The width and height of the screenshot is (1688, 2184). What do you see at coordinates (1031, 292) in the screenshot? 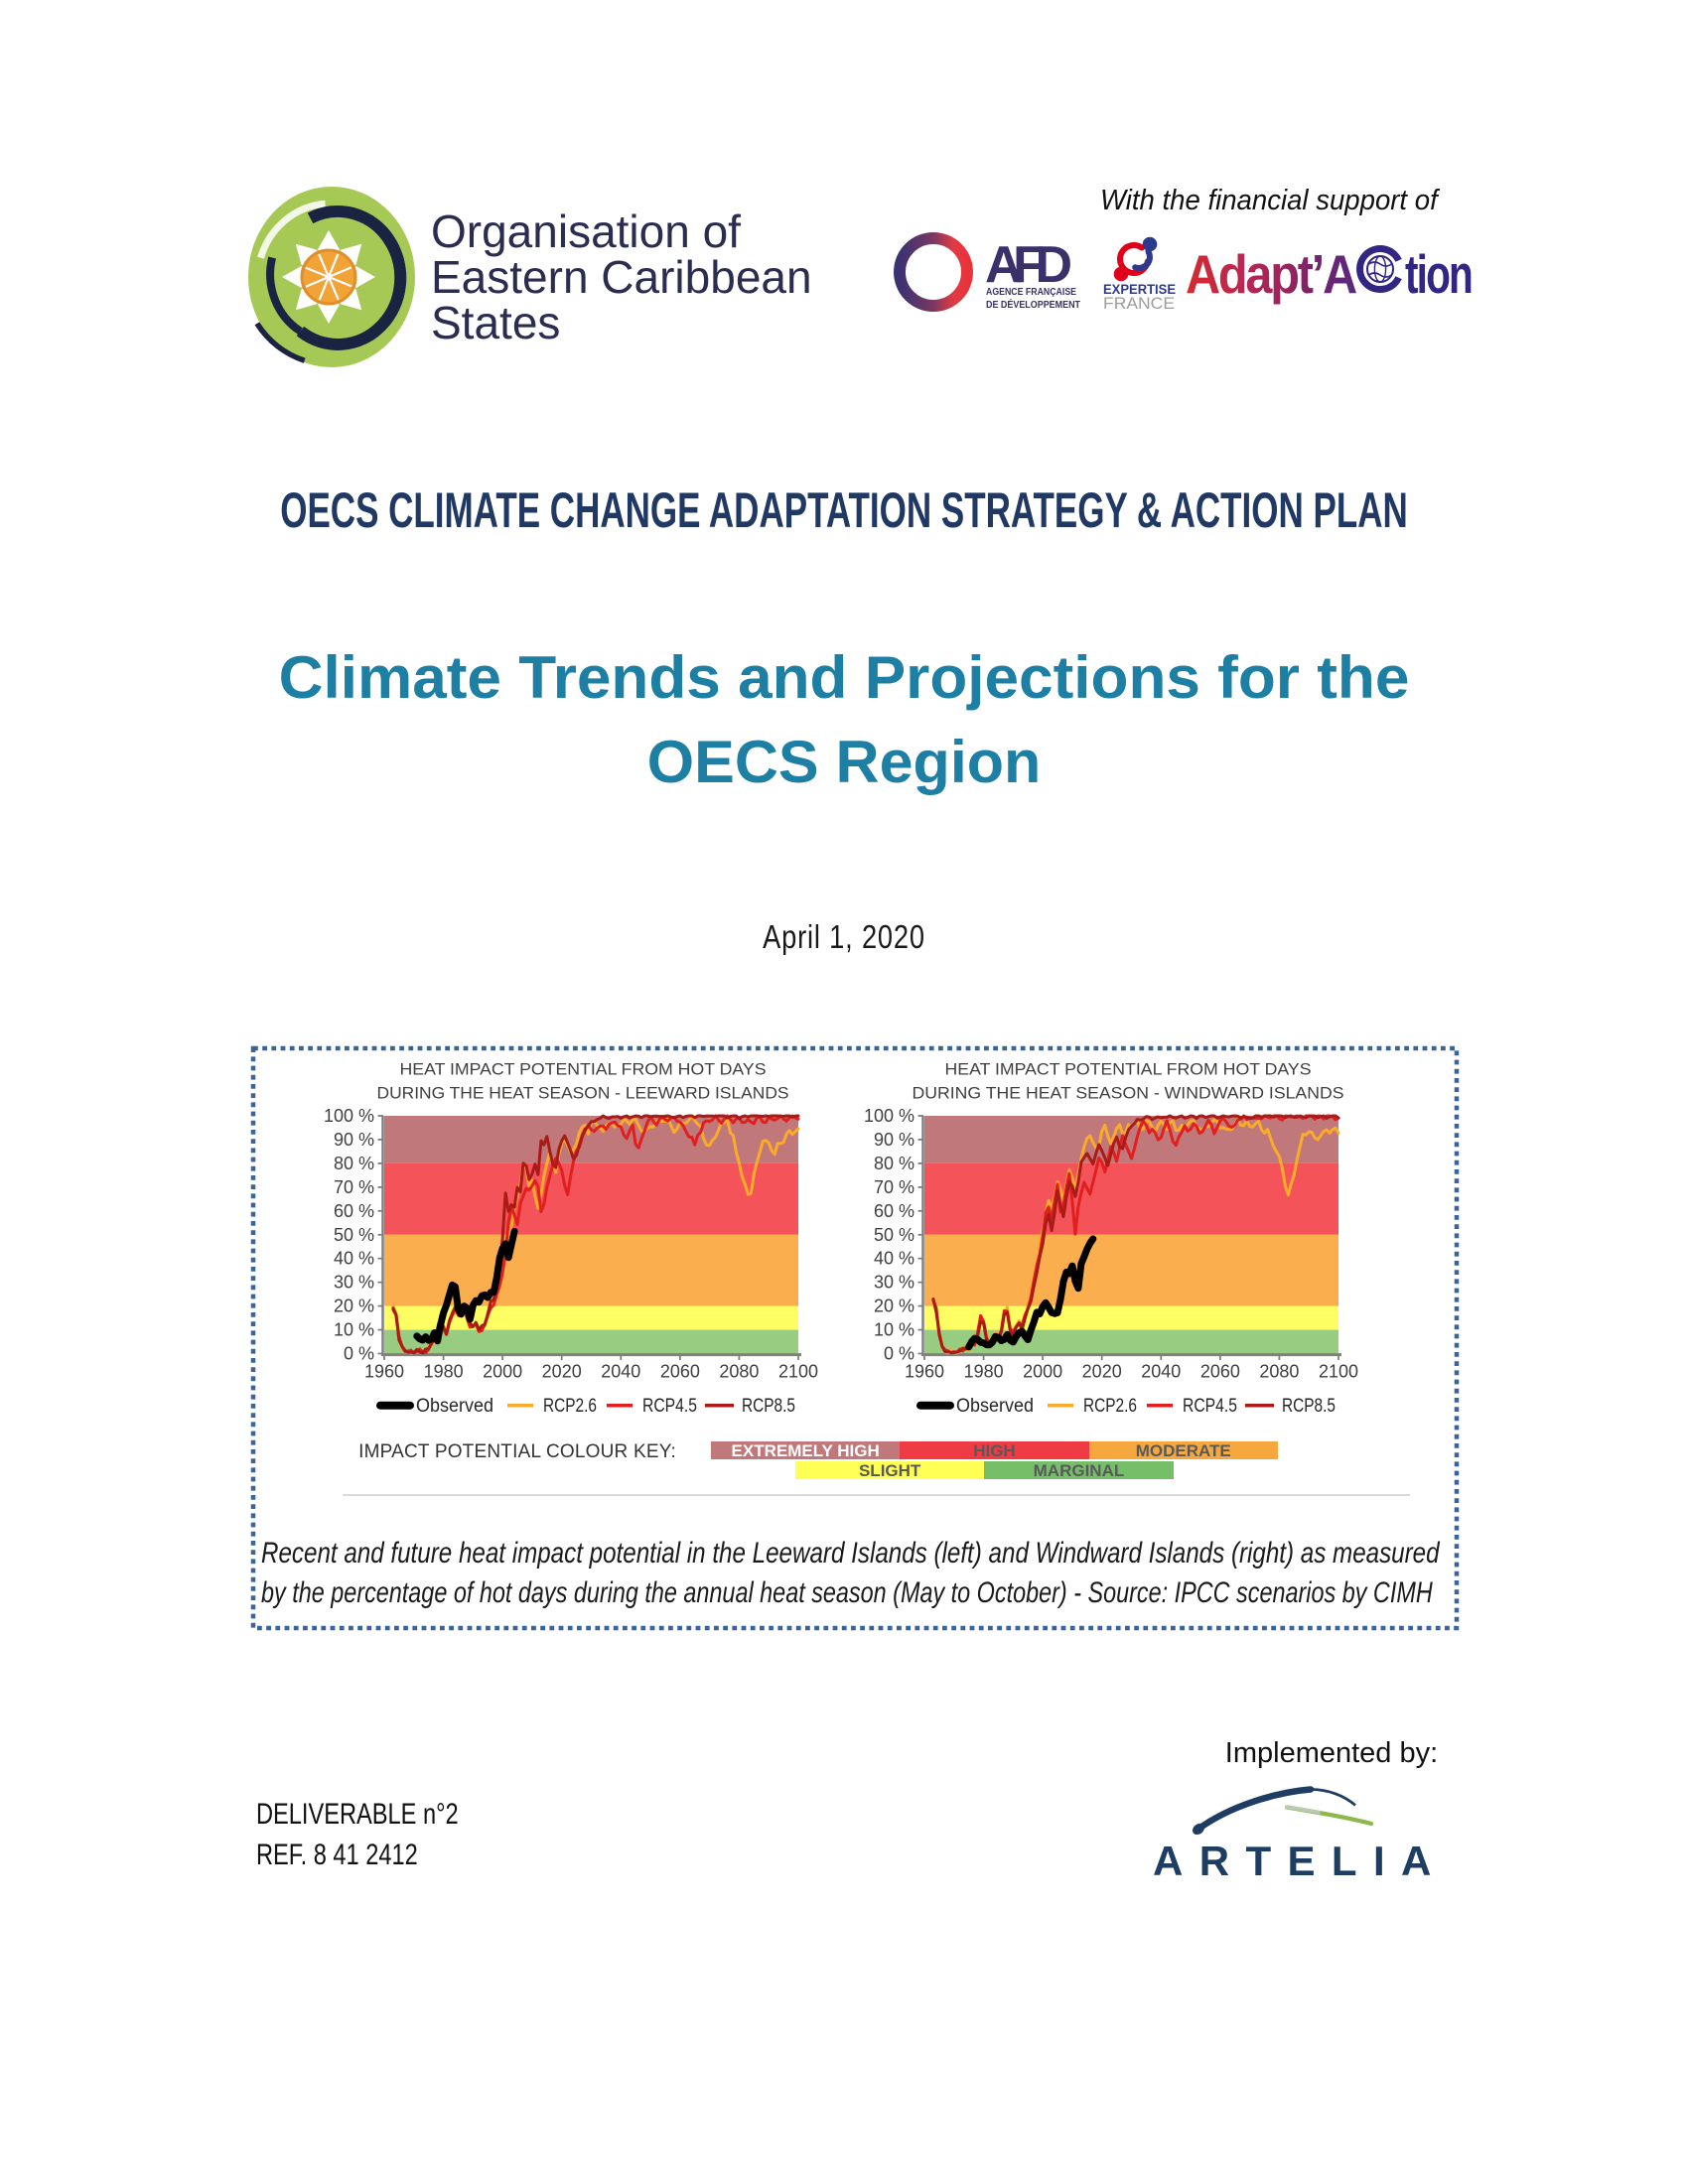
I see `svg-text: AGENCE FRANÇAISE` at bounding box center [1031, 292].